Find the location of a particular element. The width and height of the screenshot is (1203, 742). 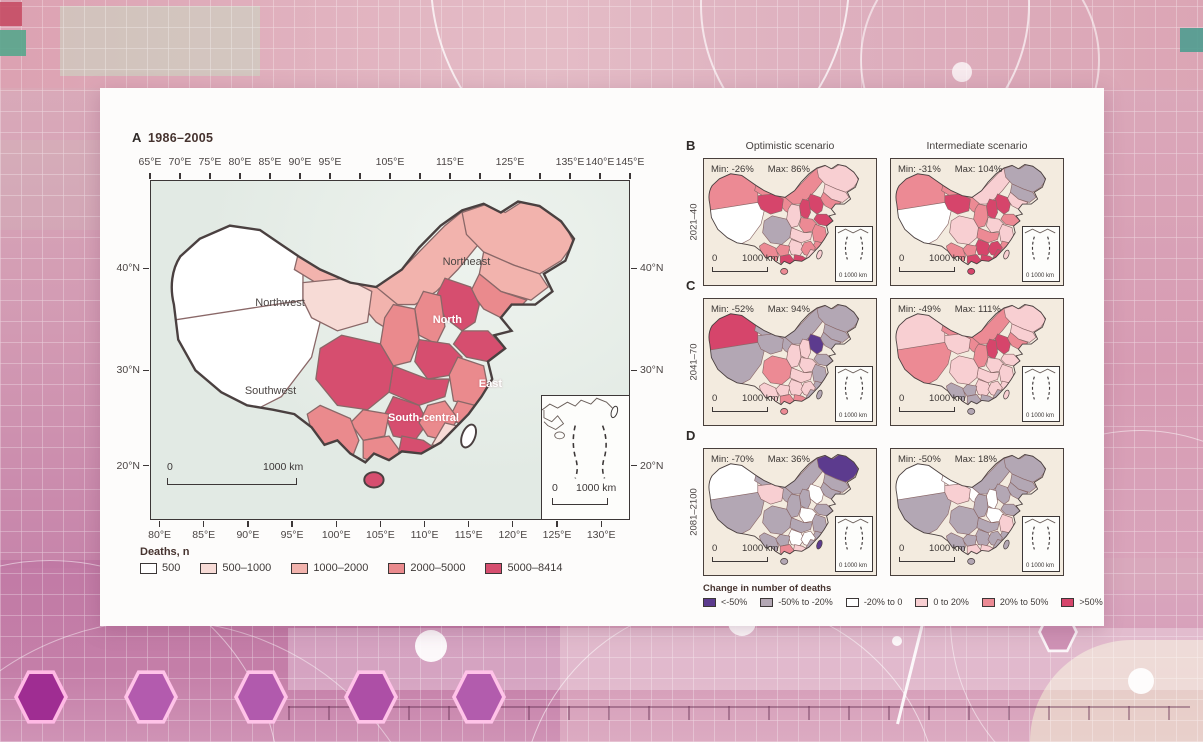

legend-item: 0 to 20% is located at coordinates (942, 602).